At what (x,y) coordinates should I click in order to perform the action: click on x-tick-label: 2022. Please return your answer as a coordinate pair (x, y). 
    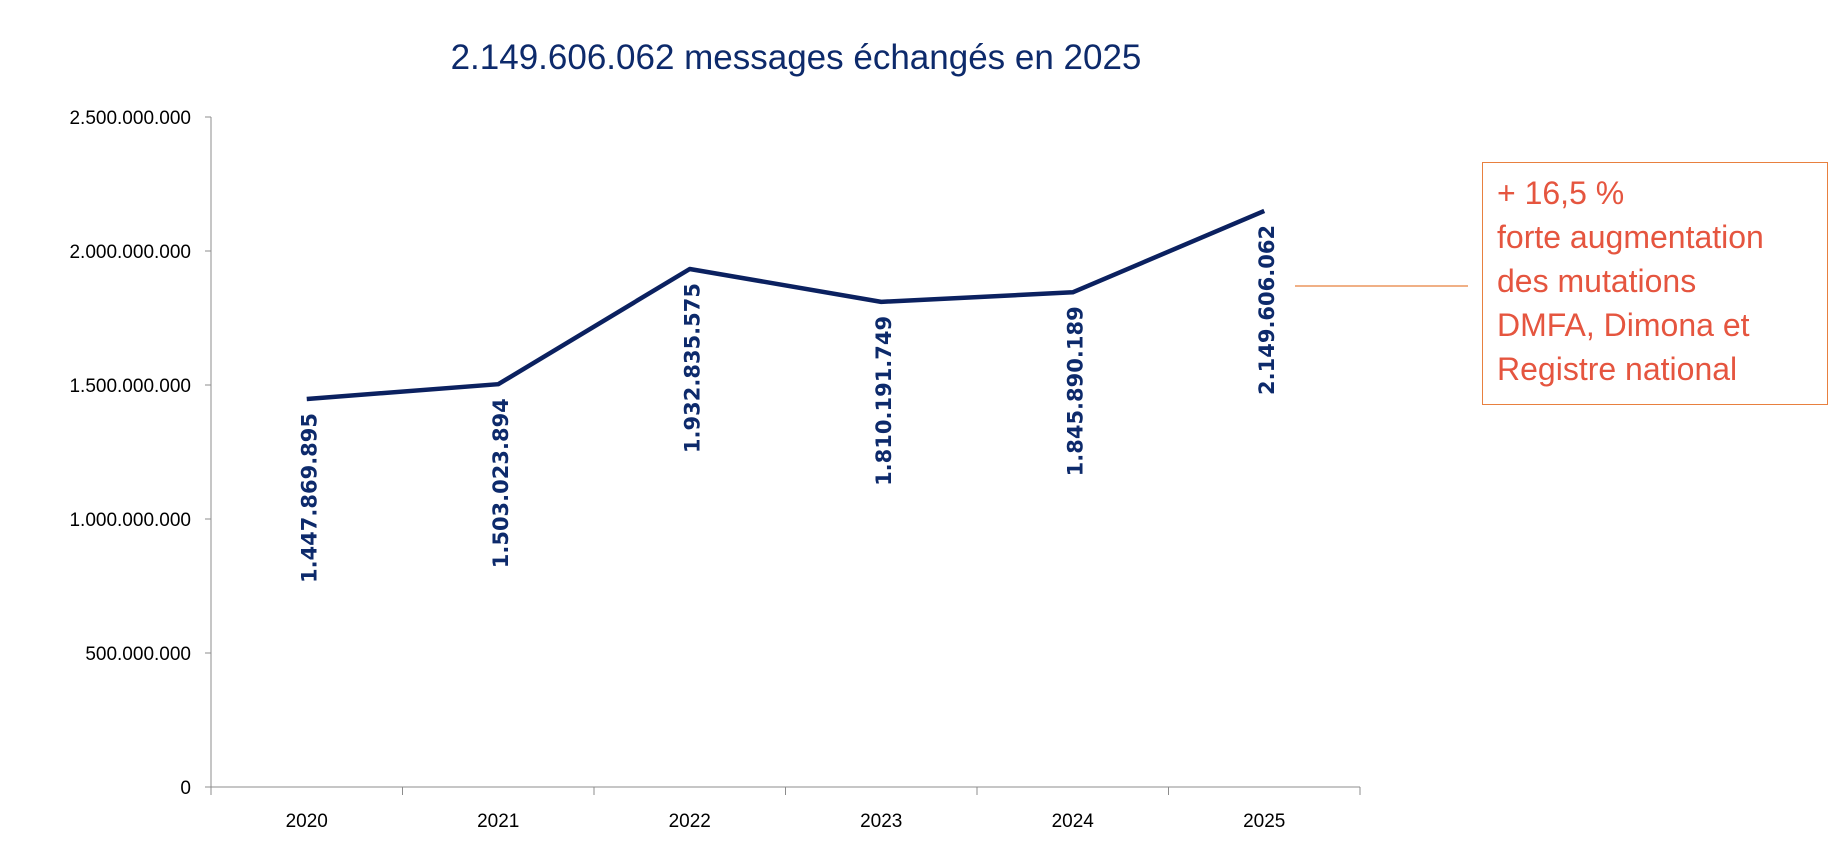
    Looking at the image, I should click on (690, 821).